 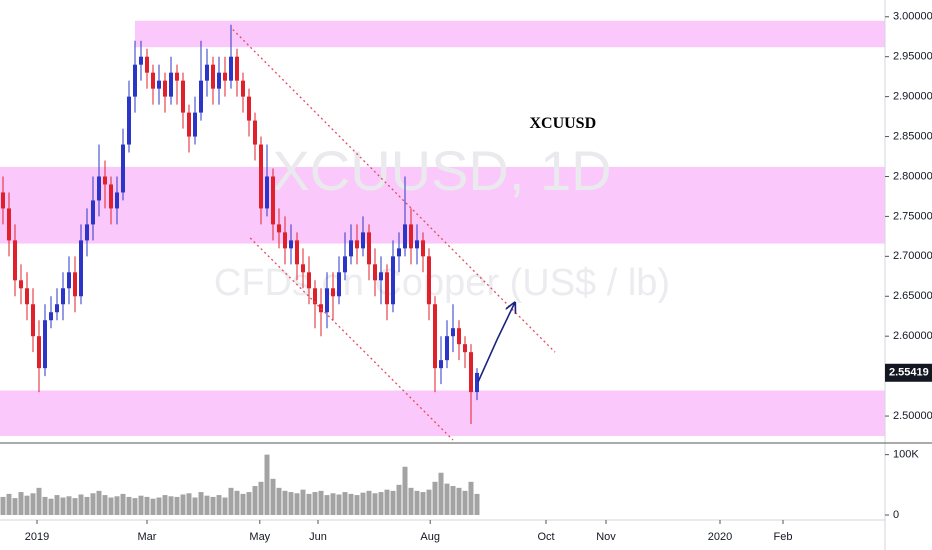 What do you see at coordinates (906, 455) in the screenshot?
I see `volume-tick-label: 100K` at bounding box center [906, 455].